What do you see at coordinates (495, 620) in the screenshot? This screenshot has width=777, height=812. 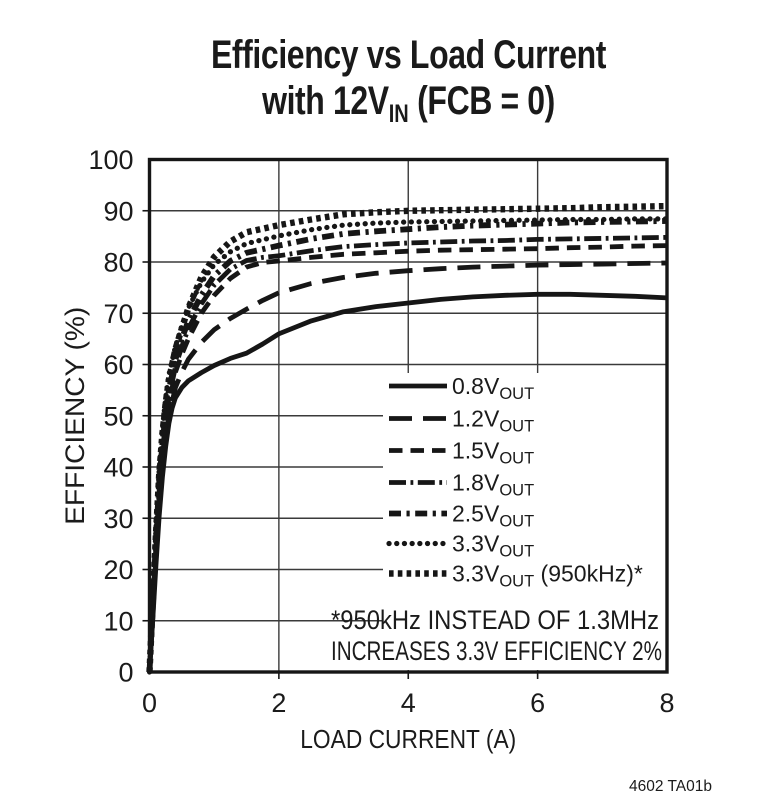 I see `footnote-line-1: *950kHz INSTEAD OF 1.3MHz` at bounding box center [495, 620].